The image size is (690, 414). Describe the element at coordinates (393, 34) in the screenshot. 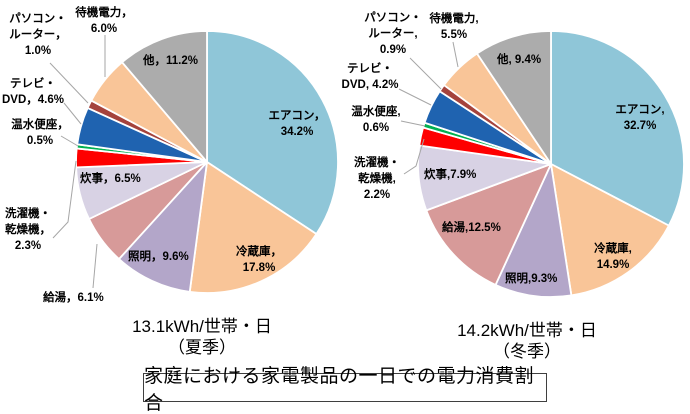

I see `slice-label-pc-router-winter: パソコン・ ルーター, 0.9%` at that location.